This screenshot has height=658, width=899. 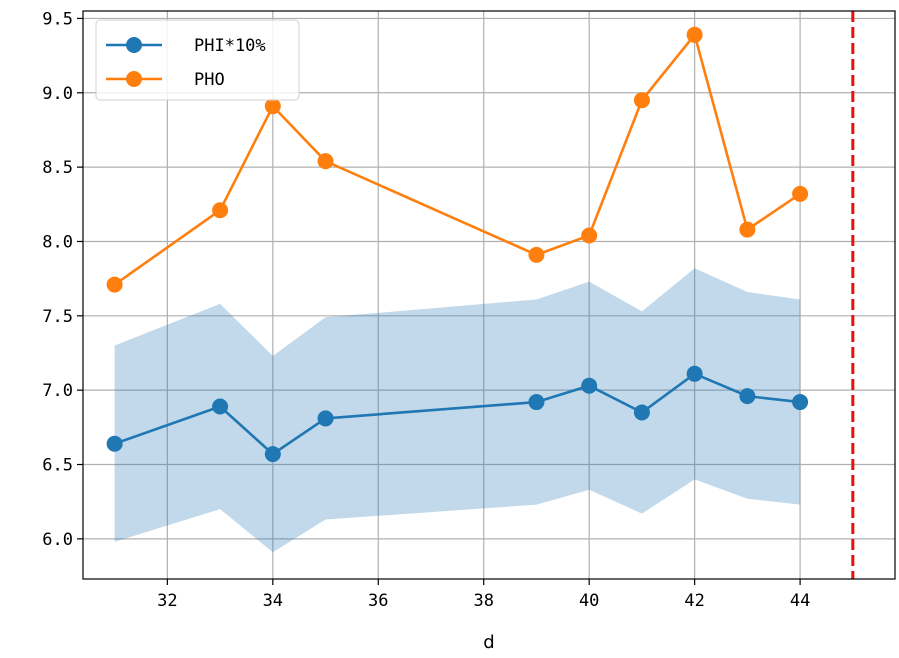 What do you see at coordinates (57, 466) in the screenshot?
I see `y-tick-label-1: 6.5` at bounding box center [57, 466].